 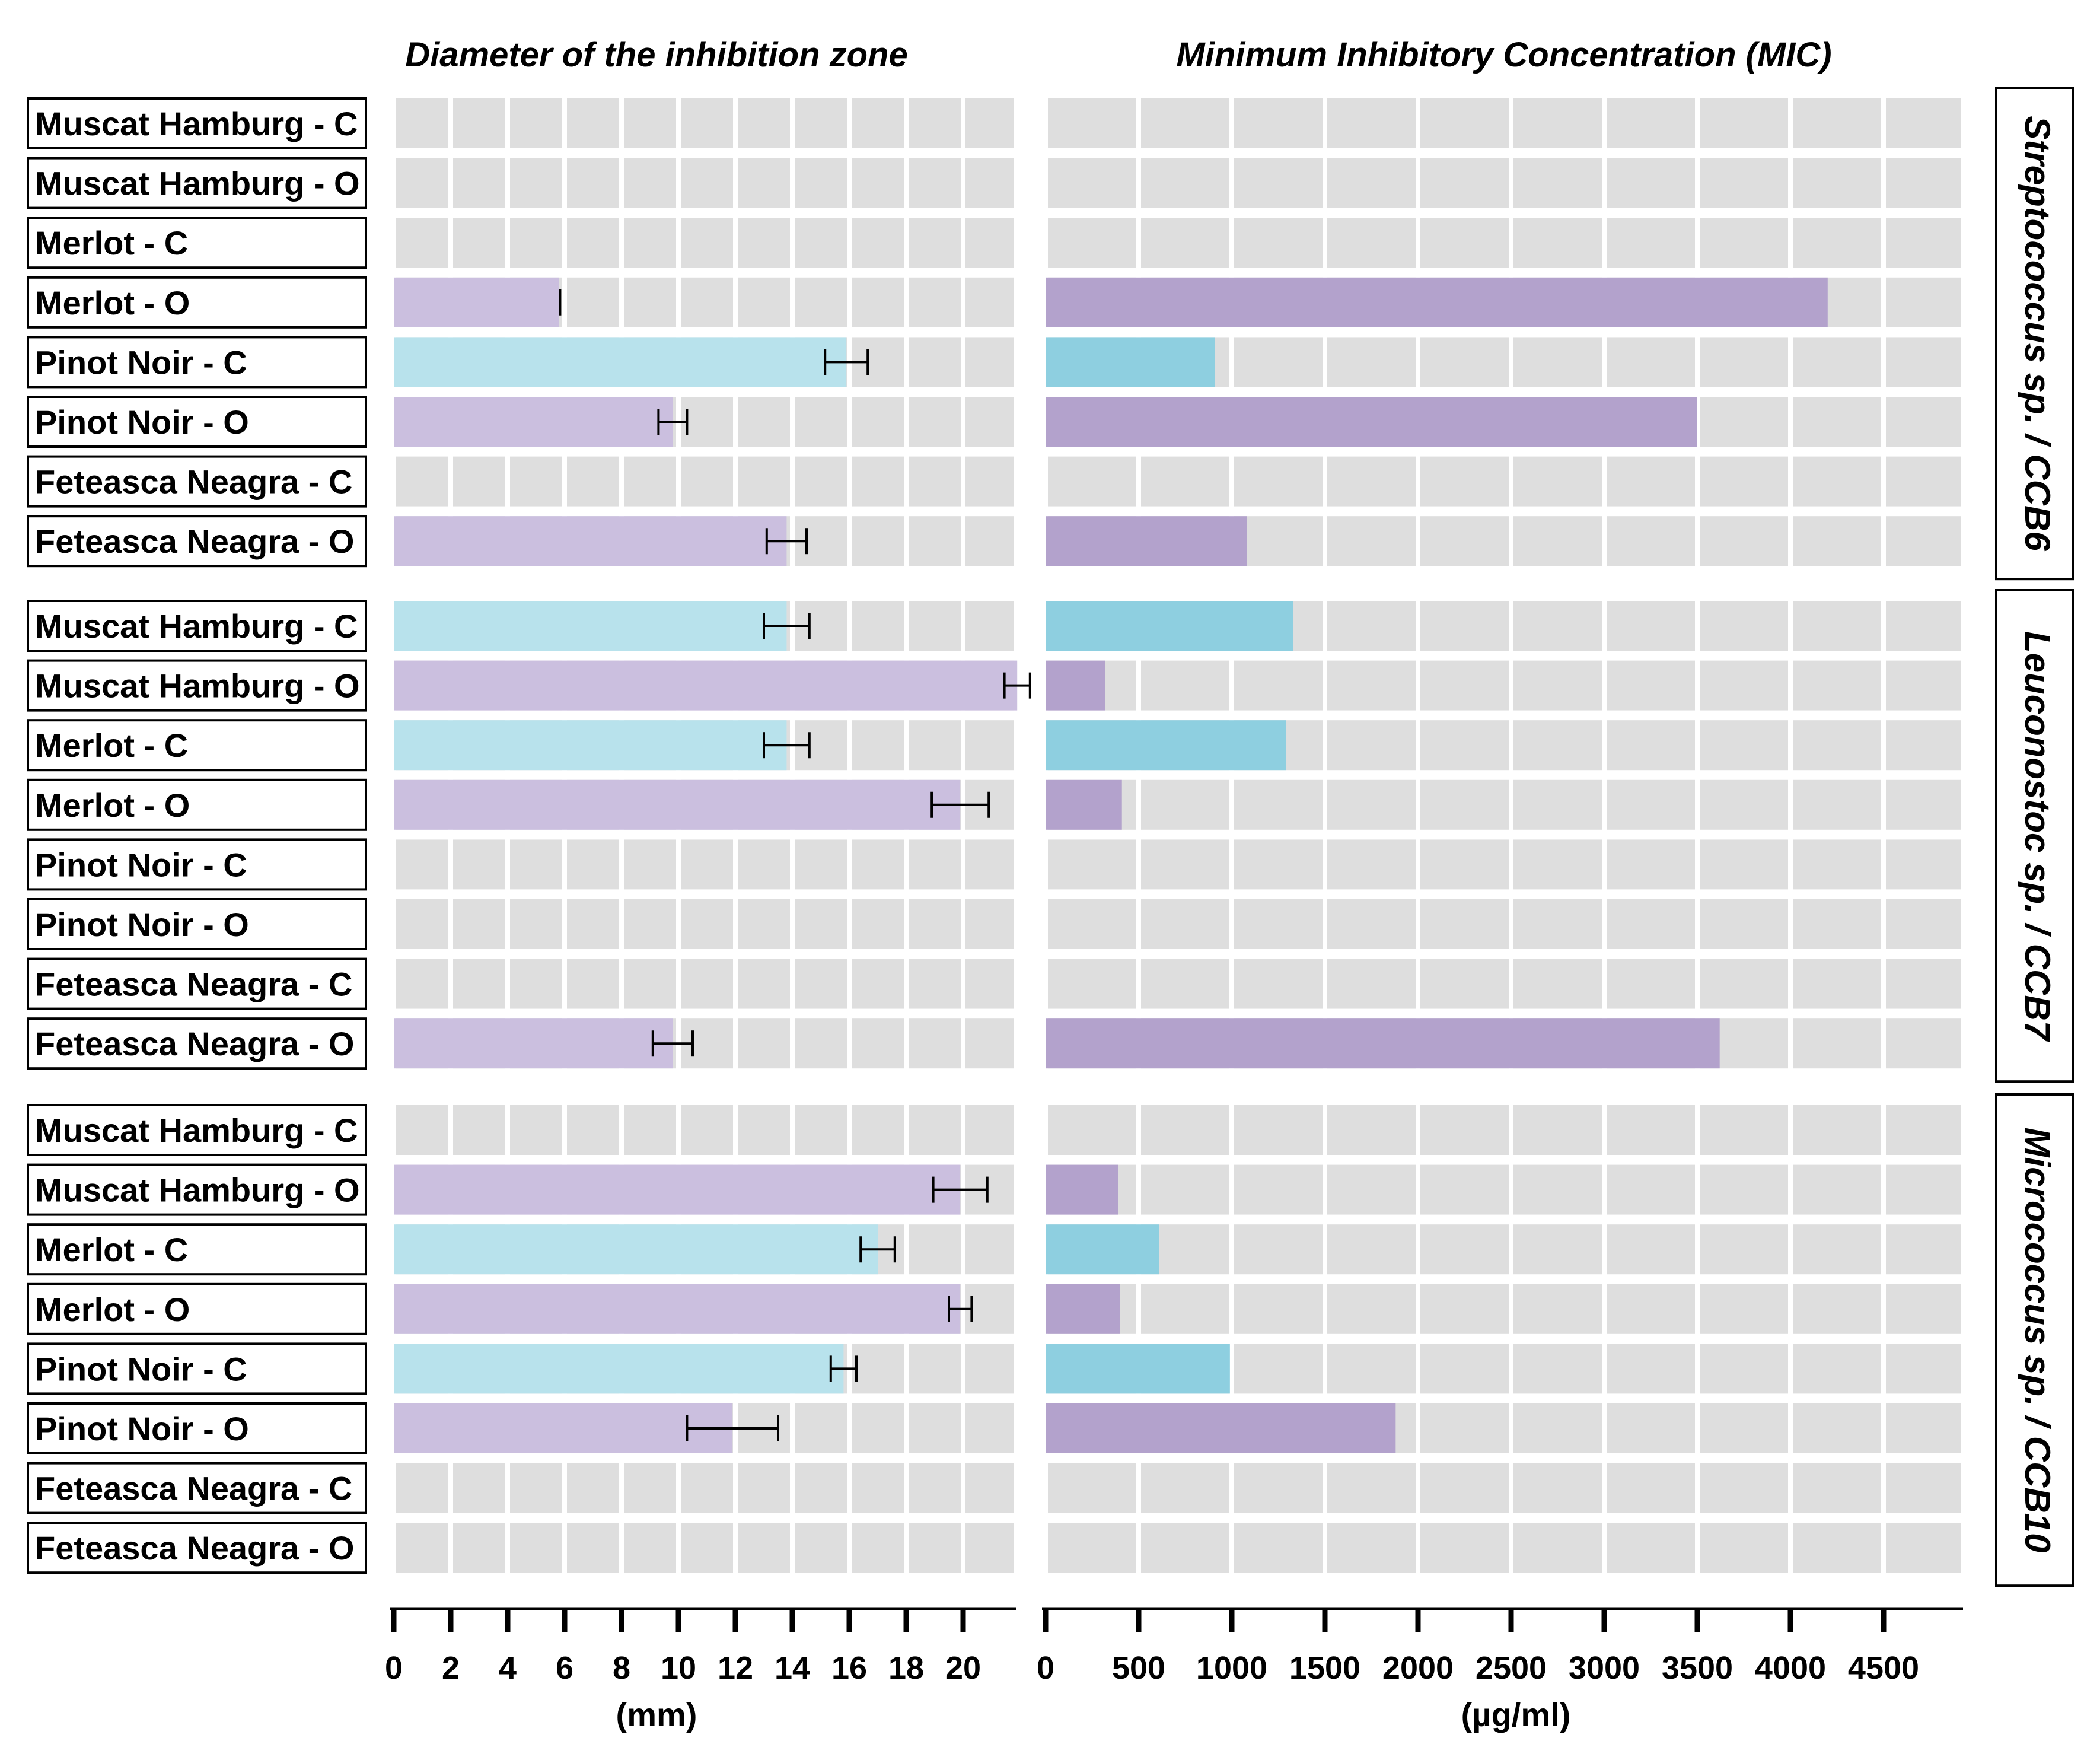 I want to click on row-label-feteasca-neagra-c: Feteasca Neagra - C, so click(x=194, y=984).